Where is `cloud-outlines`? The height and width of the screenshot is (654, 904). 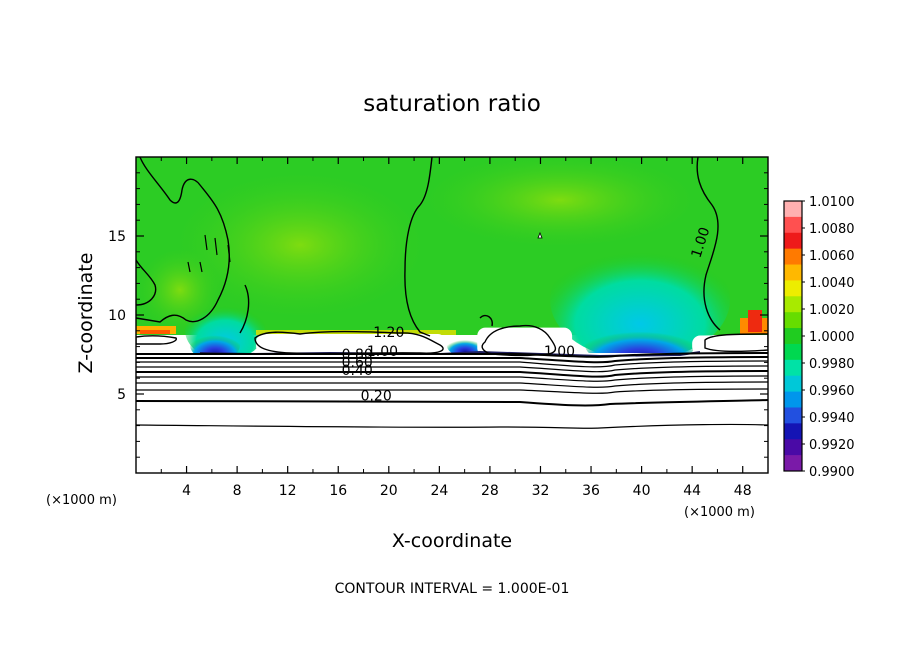
cloud-outlines is located at coordinates (452, 340).